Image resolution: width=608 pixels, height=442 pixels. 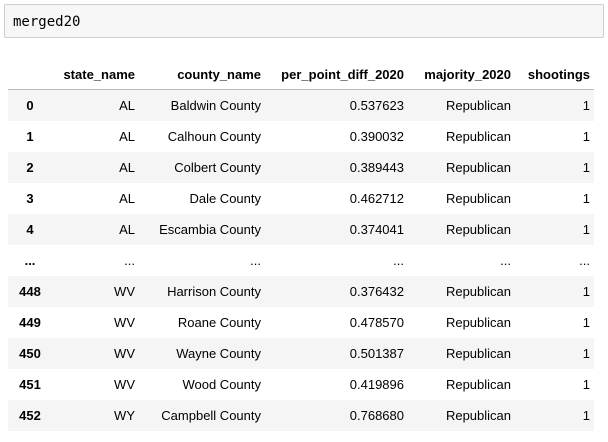 What do you see at coordinates (30, 167) in the screenshot?
I see `row-index: 2` at bounding box center [30, 167].